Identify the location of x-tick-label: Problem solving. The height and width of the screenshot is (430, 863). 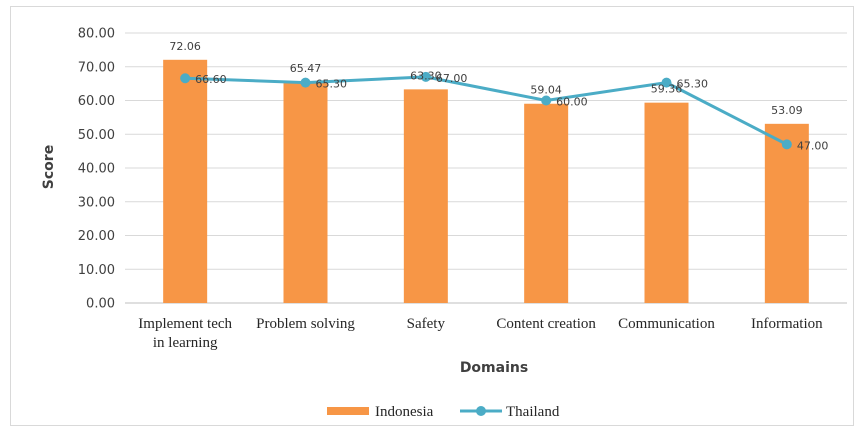
(305, 324).